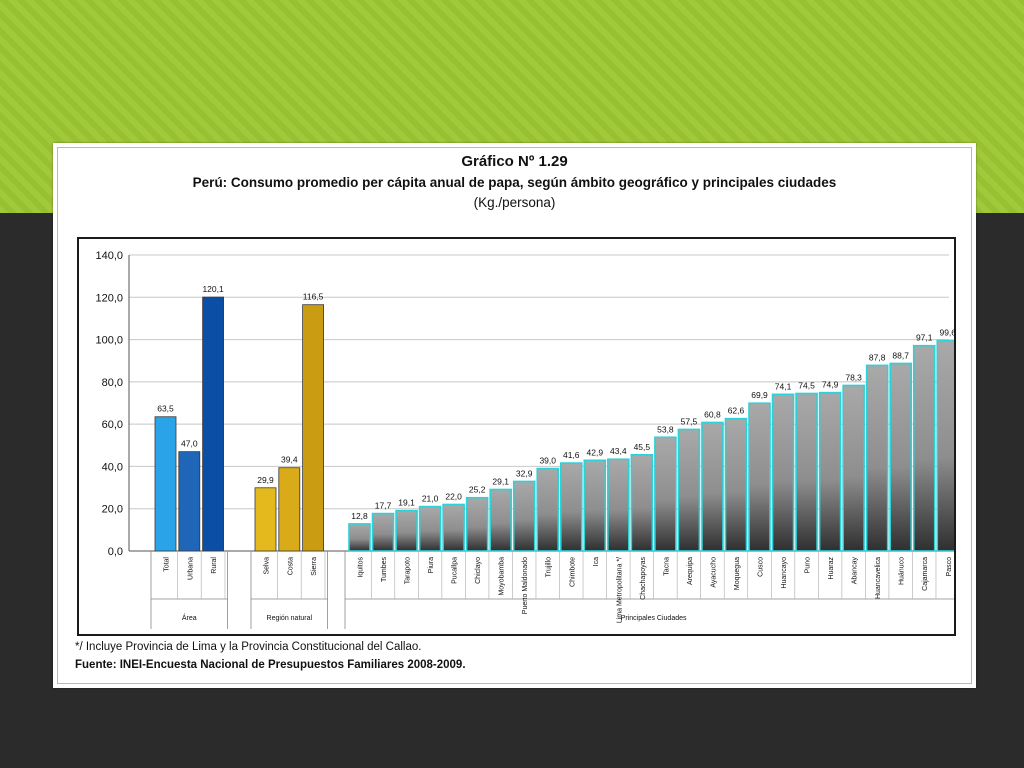 Image resolution: width=1024 pixels, height=768 pixels. What do you see at coordinates (167, 564) in the screenshot?
I see `category-label: Total` at bounding box center [167, 564].